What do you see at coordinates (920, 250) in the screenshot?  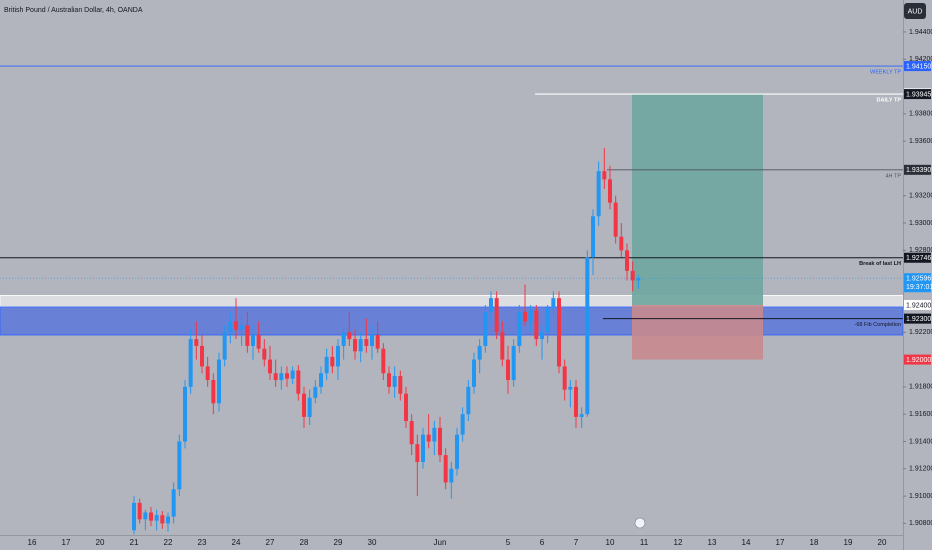 I see `y-tick-label: 1.92800` at bounding box center [920, 250].